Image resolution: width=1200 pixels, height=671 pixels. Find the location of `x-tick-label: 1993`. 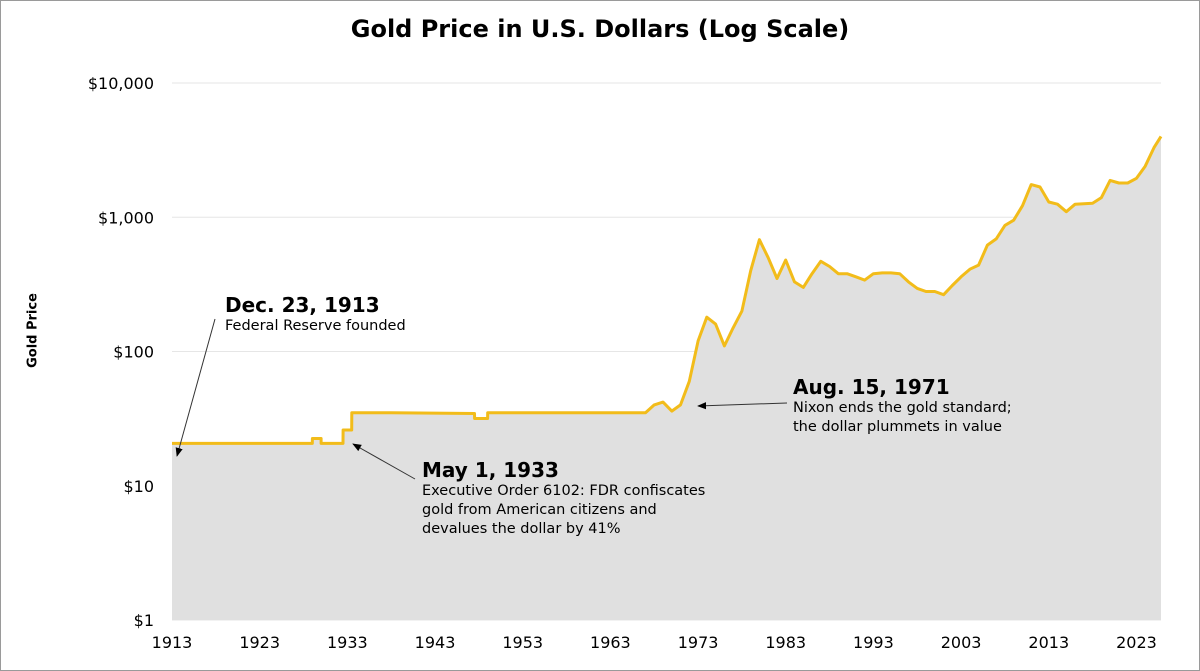

x-tick-label: 1993 is located at coordinates (873, 642).